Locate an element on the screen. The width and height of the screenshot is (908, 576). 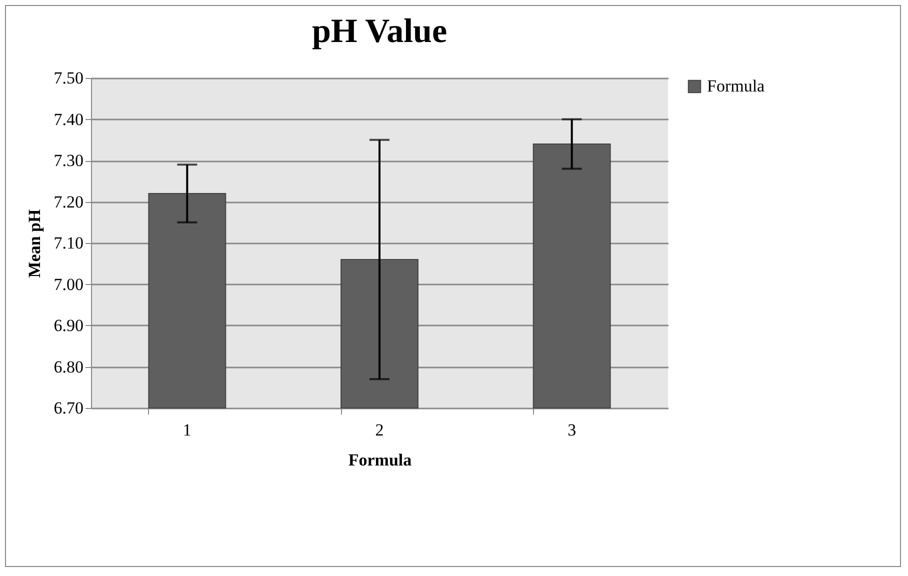
y-tick-label: 7.50 is located at coordinates (69, 78).